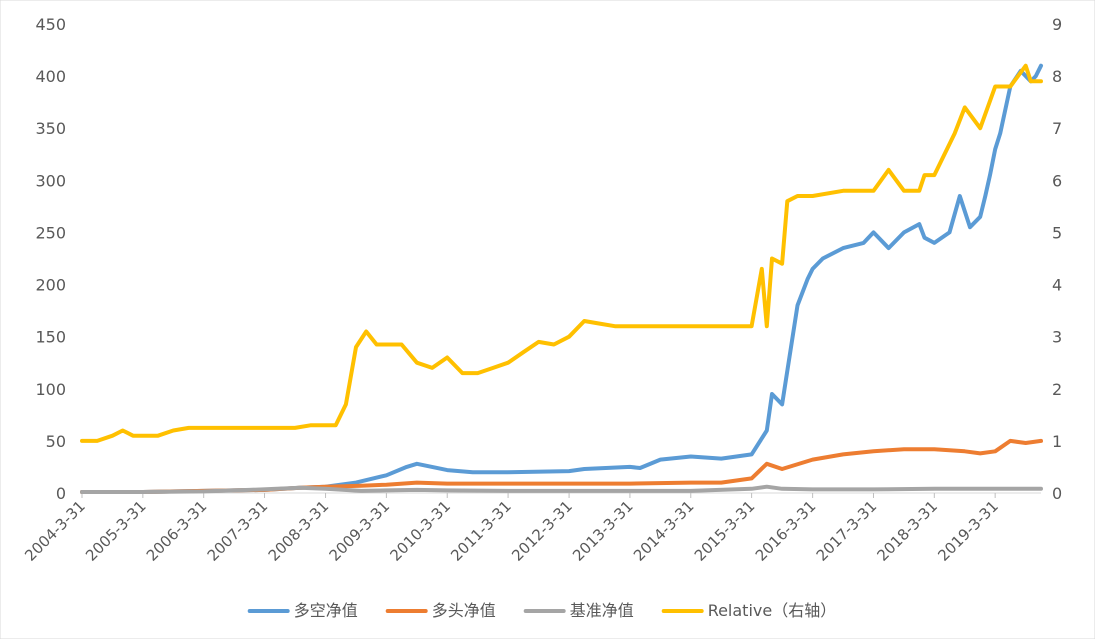 This screenshot has width=1095, height=643. What do you see at coordinates (50, 24) in the screenshot?
I see `y-left-tick-label: 450` at bounding box center [50, 24].